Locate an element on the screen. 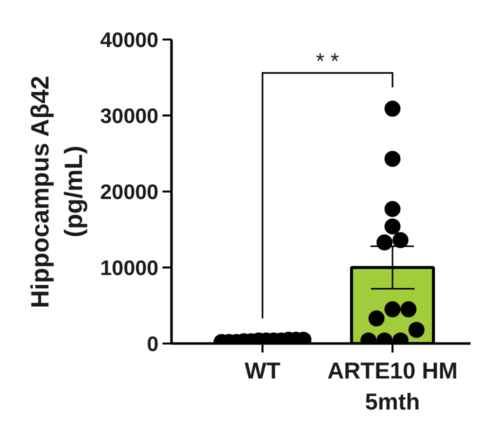  y-tick-label: 40000 is located at coordinates (129, 40).